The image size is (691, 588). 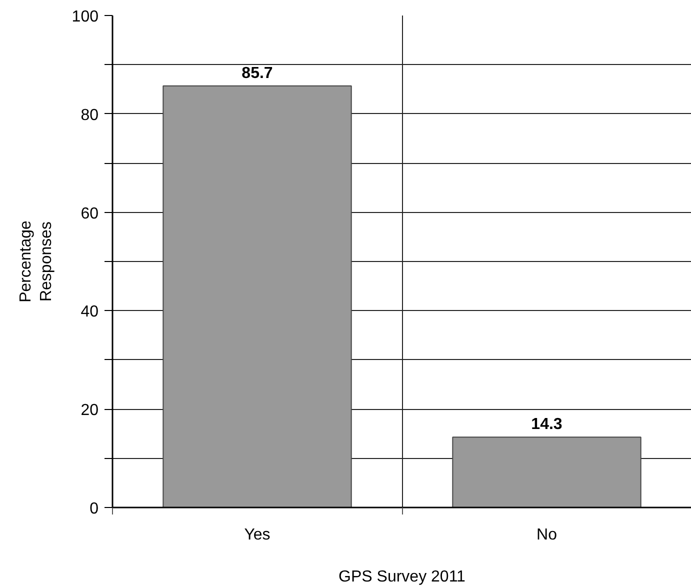 What do you see at coordinates (546, 425) in the screenshot?
I see `data-label: 14.3` at bounding box center [546, 425].